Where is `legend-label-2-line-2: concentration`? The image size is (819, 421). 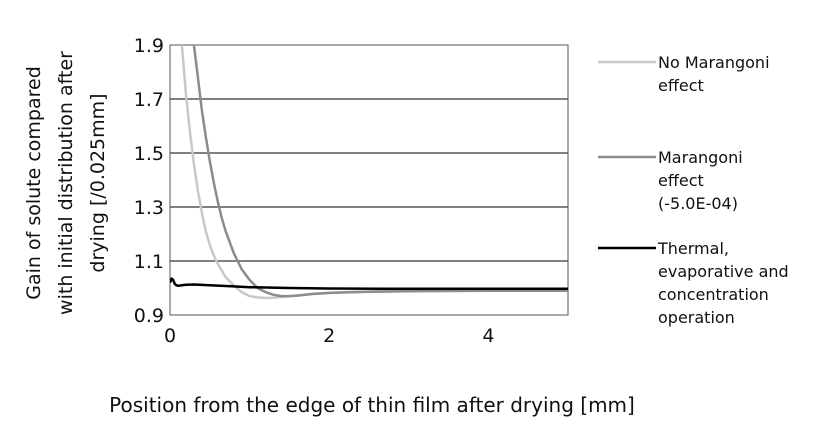 legend-label-2-line-2: concentration is located at coordinates (713, 294).